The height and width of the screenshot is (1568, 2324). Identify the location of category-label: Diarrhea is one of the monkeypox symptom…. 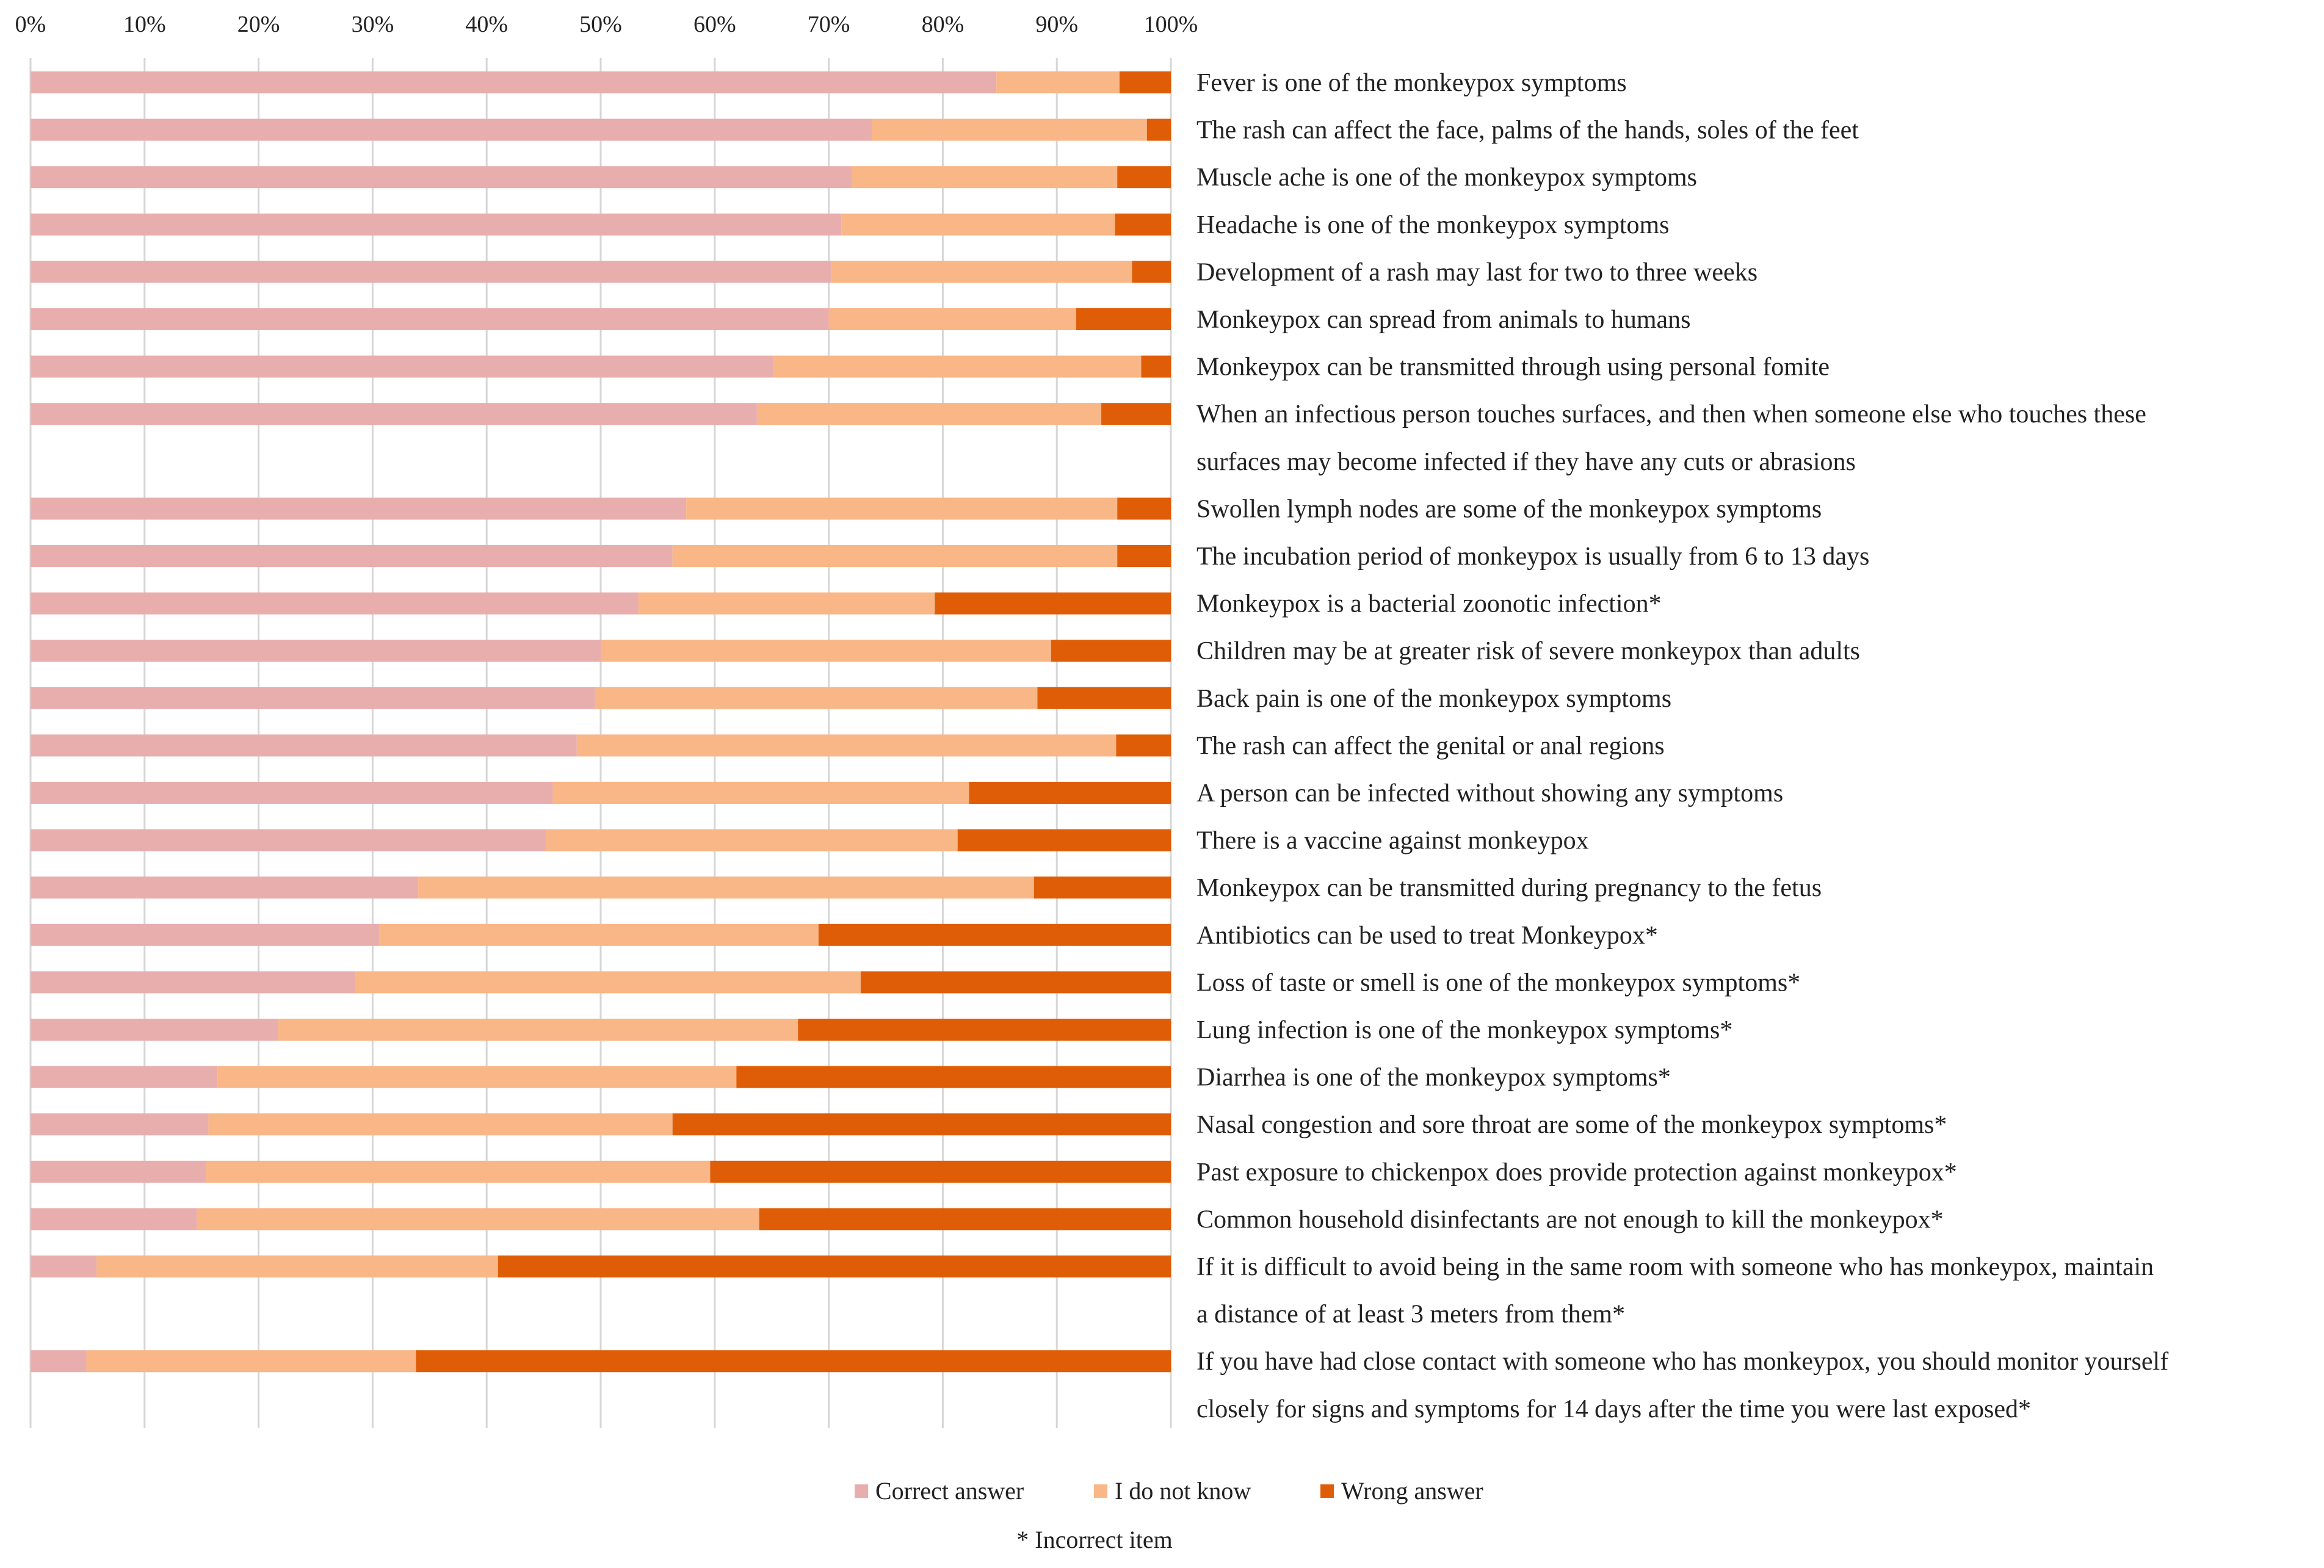
(1434, 1078).